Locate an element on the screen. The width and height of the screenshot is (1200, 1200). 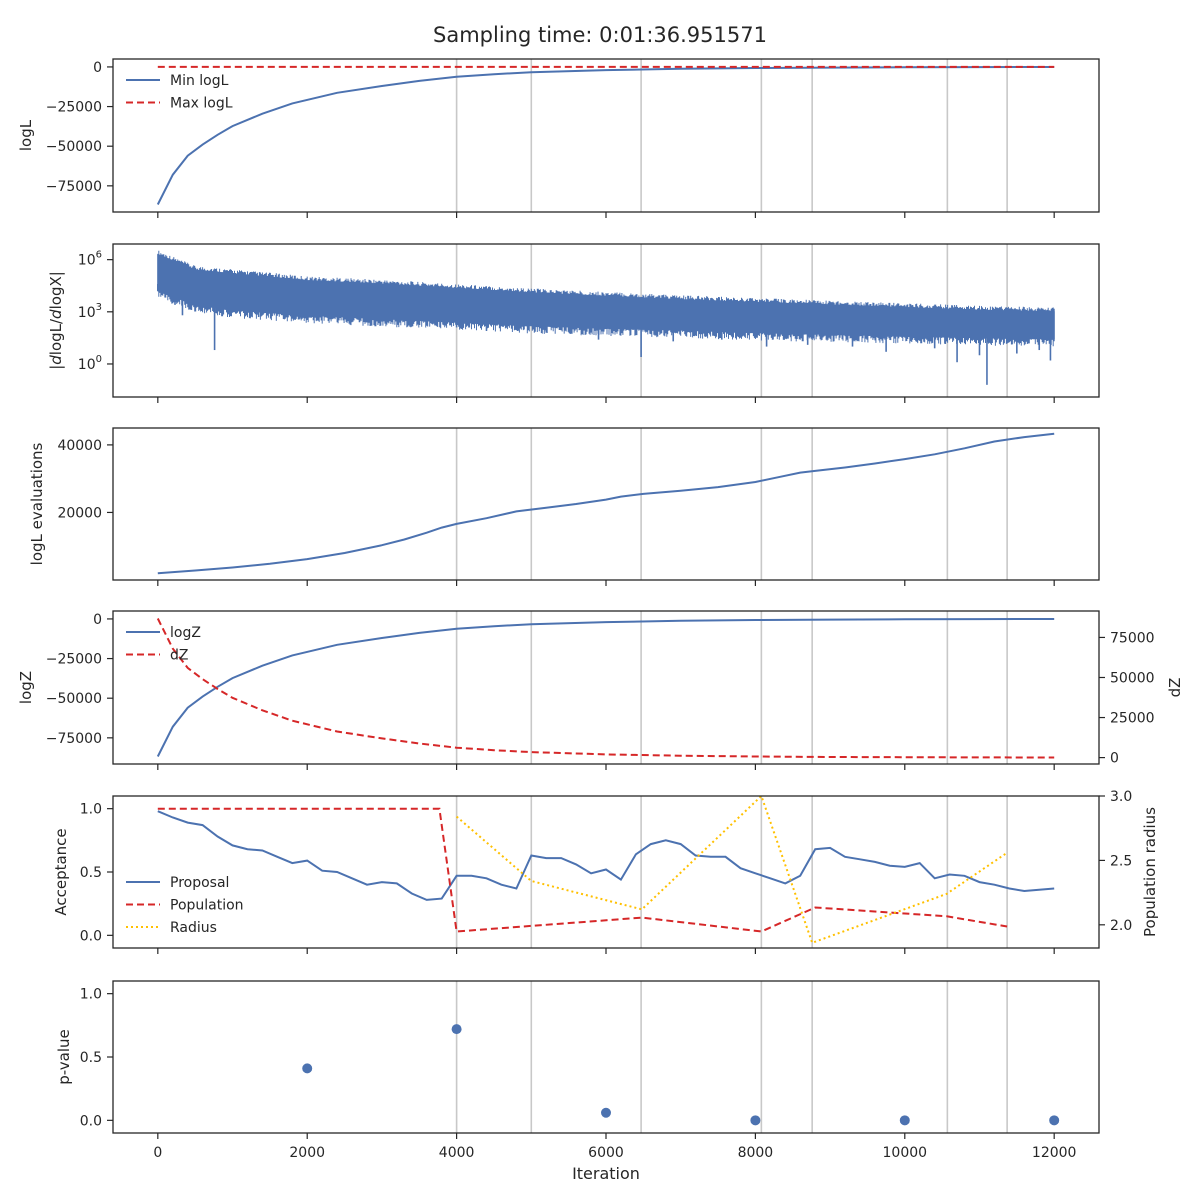
x-tick-label: 0 is located at coordinates (157, 1153).